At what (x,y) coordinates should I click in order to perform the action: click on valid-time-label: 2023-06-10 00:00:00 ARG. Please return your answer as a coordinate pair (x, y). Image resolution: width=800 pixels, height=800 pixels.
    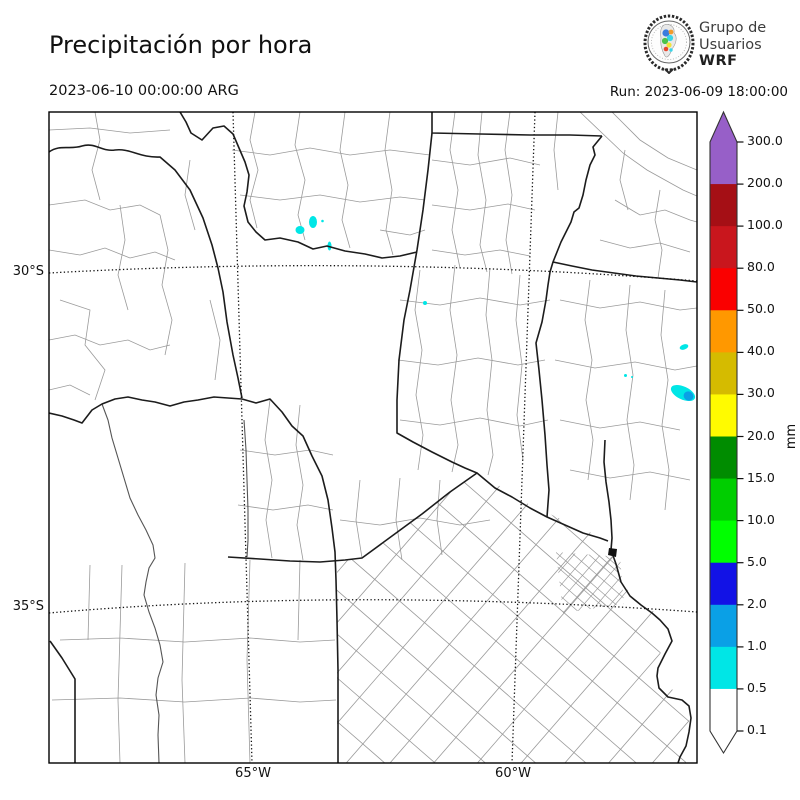
    Looking at the image, I should click on (144, 91).